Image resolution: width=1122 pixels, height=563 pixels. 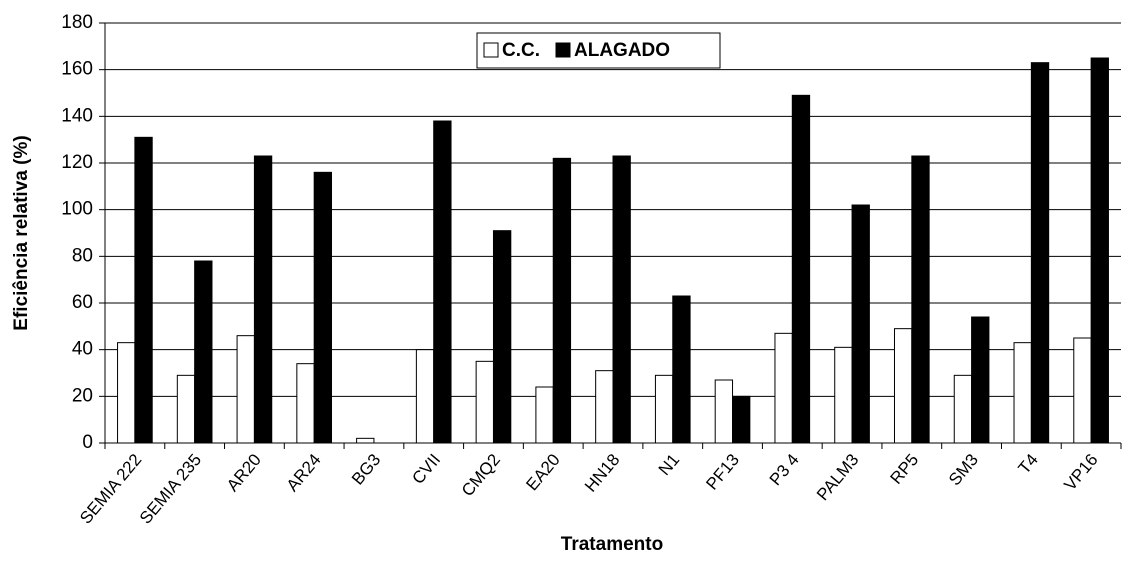 I want to click on x-tick-label: PF13, so click(x=722, y=471).